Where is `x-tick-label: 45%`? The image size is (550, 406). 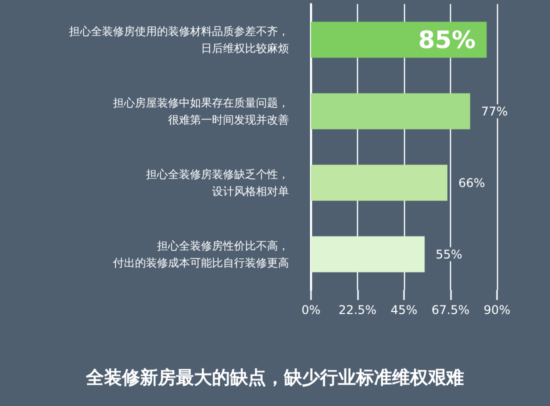 x-tick-label: 45% is located at coordinates (404, 310).